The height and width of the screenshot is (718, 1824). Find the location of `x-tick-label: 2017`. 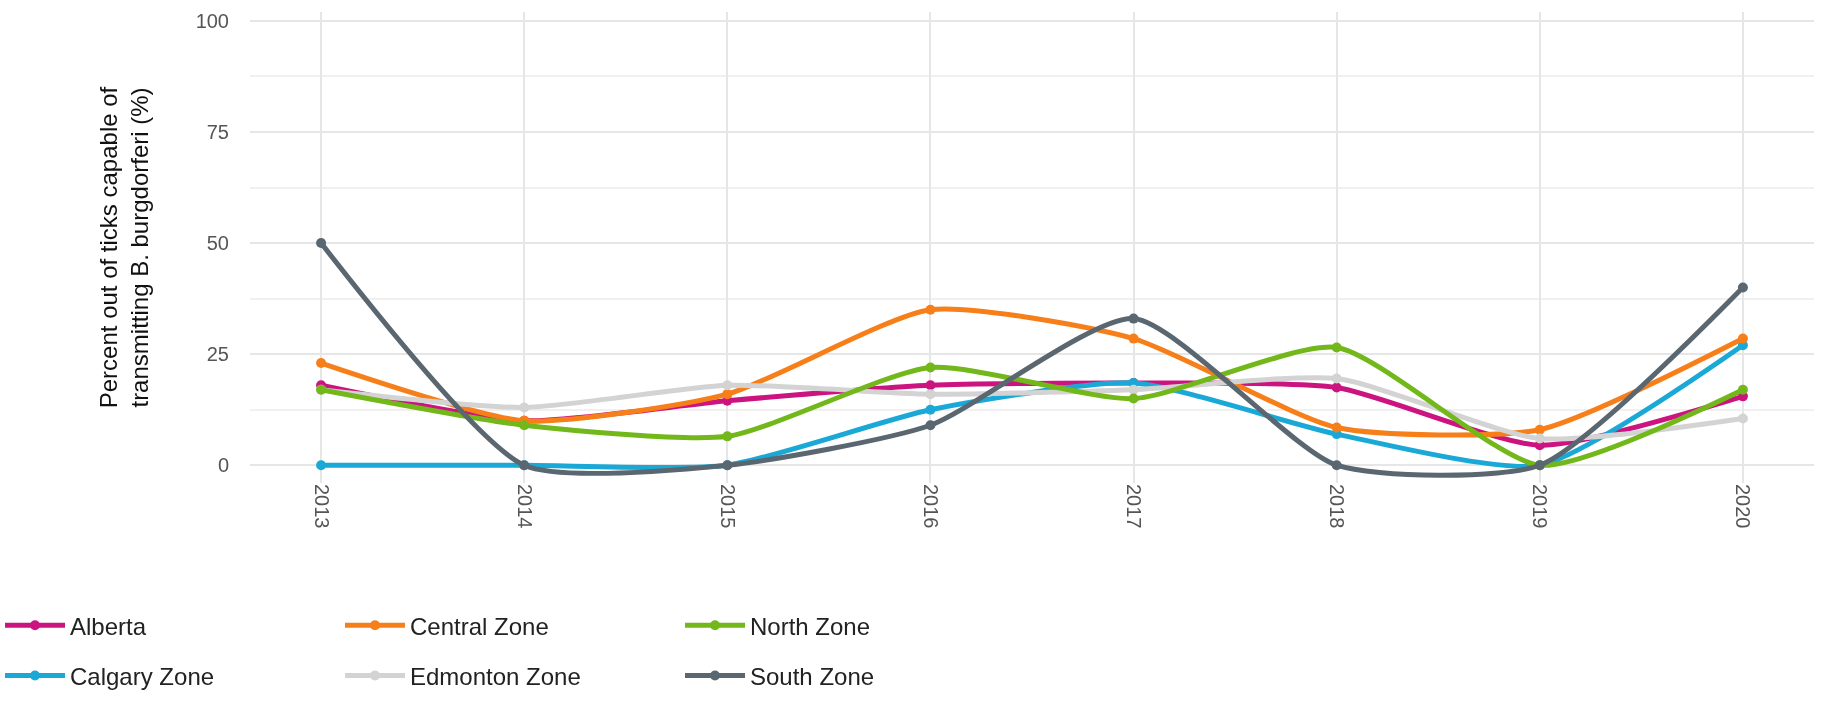

x-tick-label: 2017 is located at coordinates (1134, 506).